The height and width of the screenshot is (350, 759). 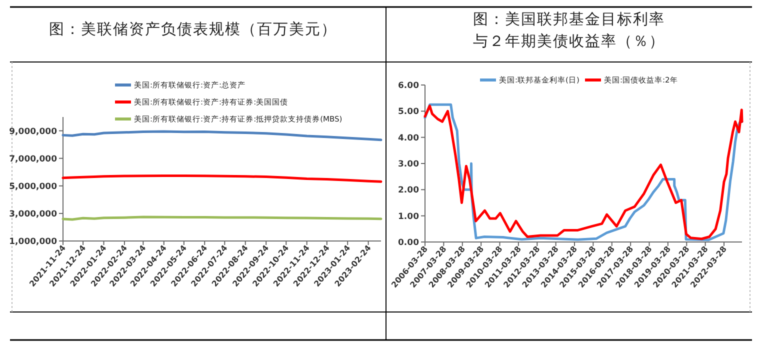 I want to click on chart-title: 图：美国联邦基金目标利率, so click(x=569, y=19).